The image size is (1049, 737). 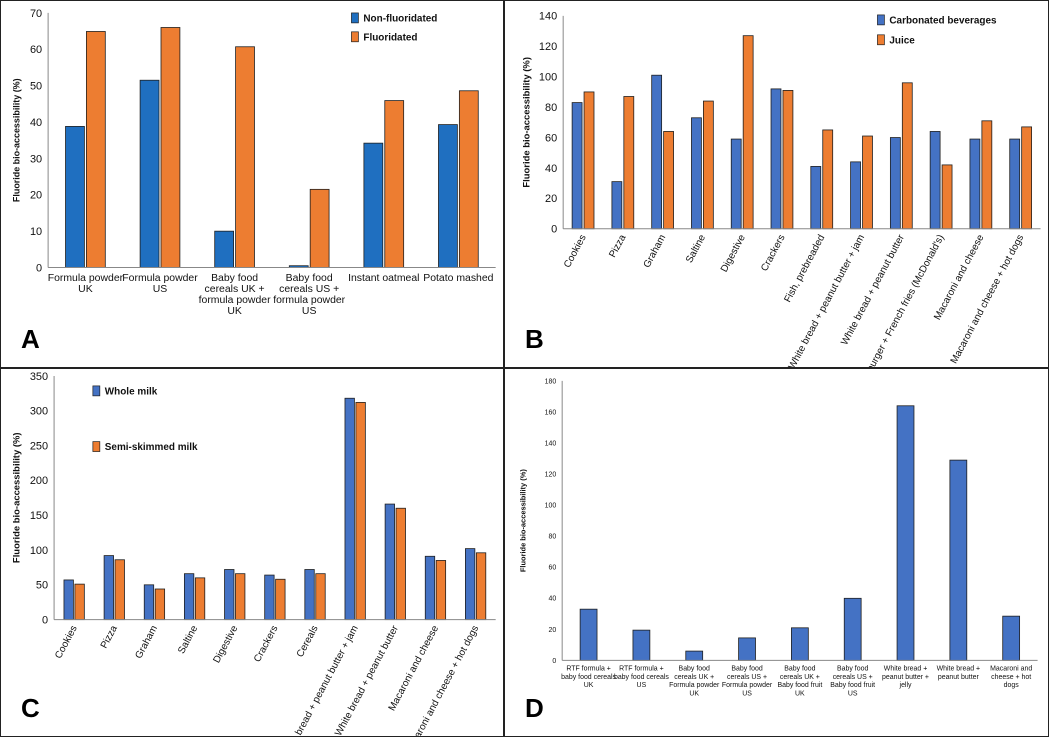 What do you see at coordinates (234, 311) in the screenshot?
I see `category-label-line: UK` at bounding box center [234, 311].